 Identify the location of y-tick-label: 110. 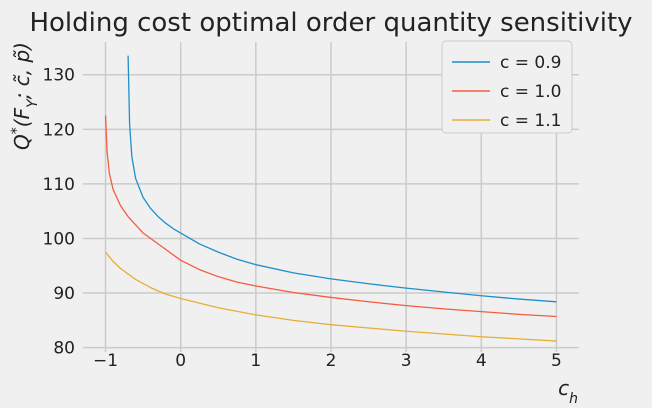
(59, 185).